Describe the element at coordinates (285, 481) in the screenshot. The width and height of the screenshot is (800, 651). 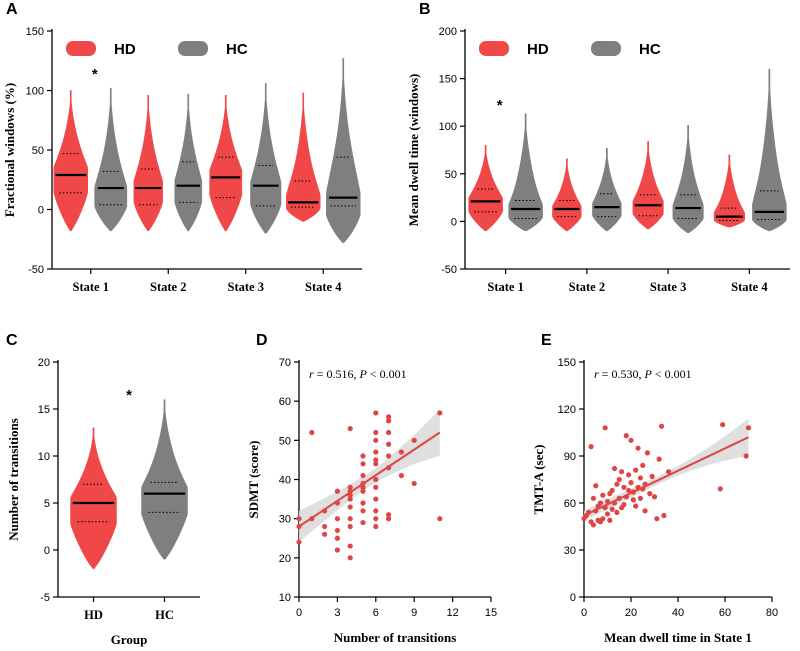
I see `y-tick-label: 40` at that location.